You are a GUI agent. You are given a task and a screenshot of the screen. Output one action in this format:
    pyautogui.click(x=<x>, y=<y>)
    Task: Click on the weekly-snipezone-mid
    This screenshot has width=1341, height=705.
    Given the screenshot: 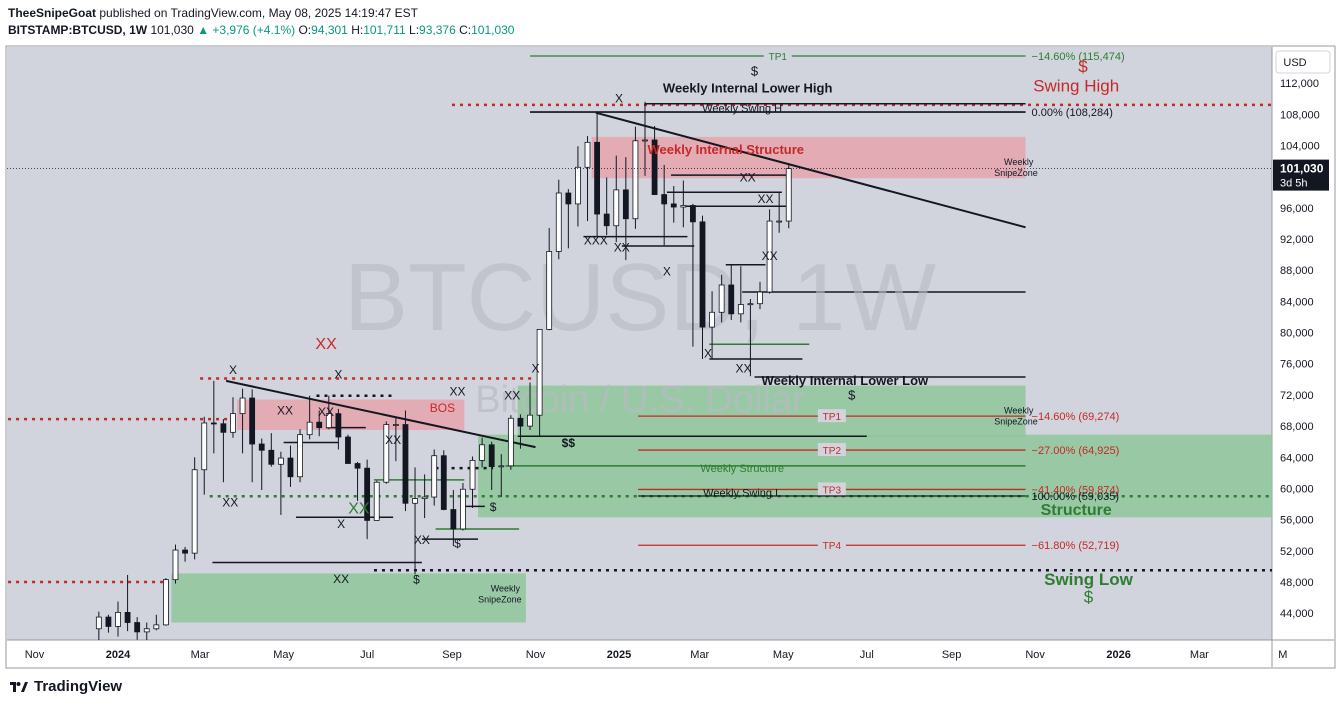 What is the action you would take?
    pyautogui.click(x=771, y=411)
    